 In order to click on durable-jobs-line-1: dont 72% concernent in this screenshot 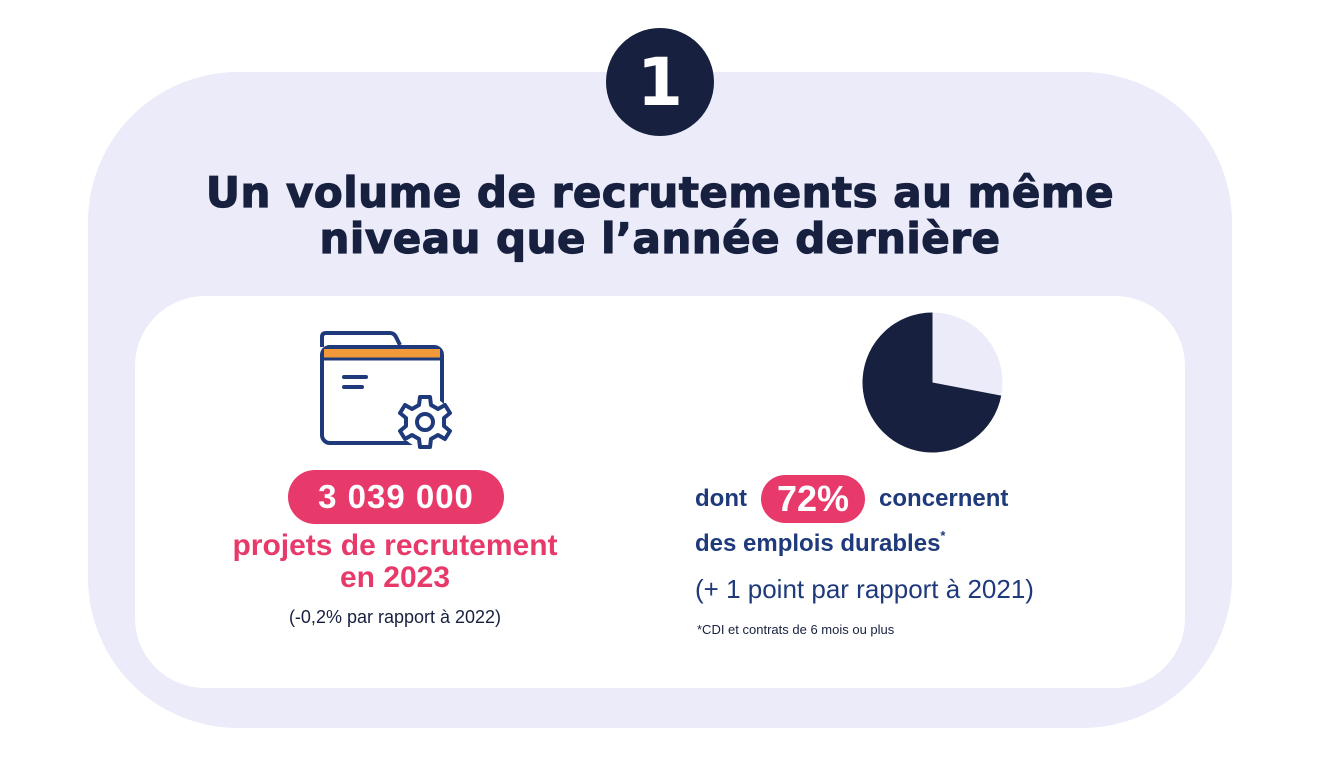, I will do `click(851, 499)`.